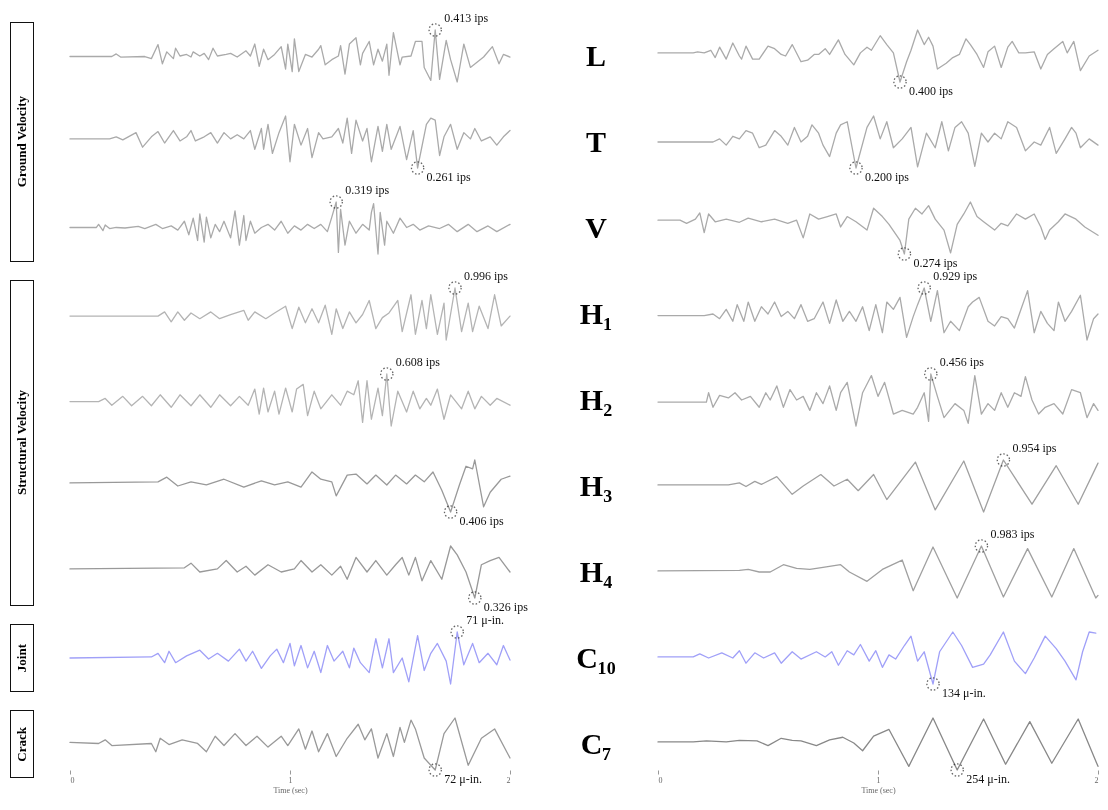 This screenshot has height=810, width=1108. I want to click on chart-title: C₁₀, so click(596, 658).